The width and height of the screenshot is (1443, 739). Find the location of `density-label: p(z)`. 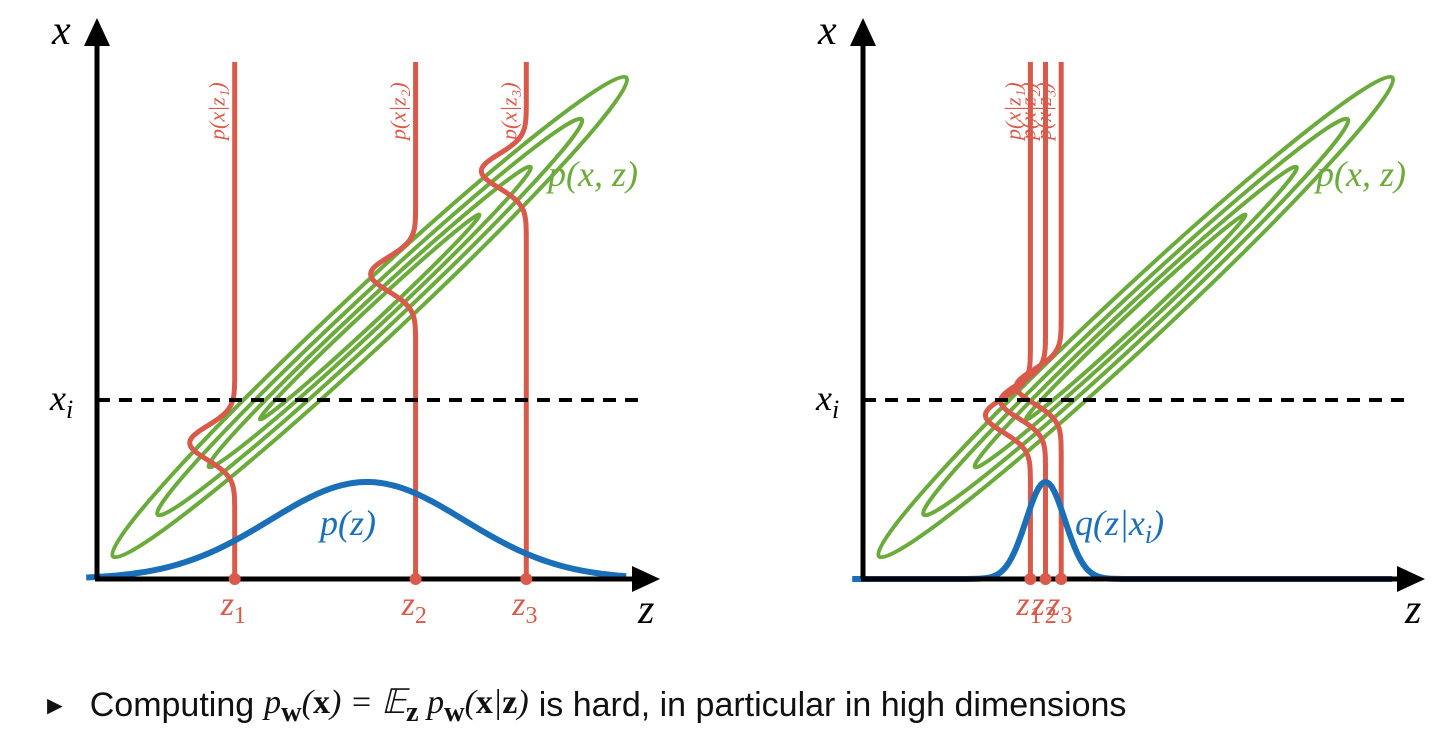

density-label: p(z) is located at coordinates (346, 523).